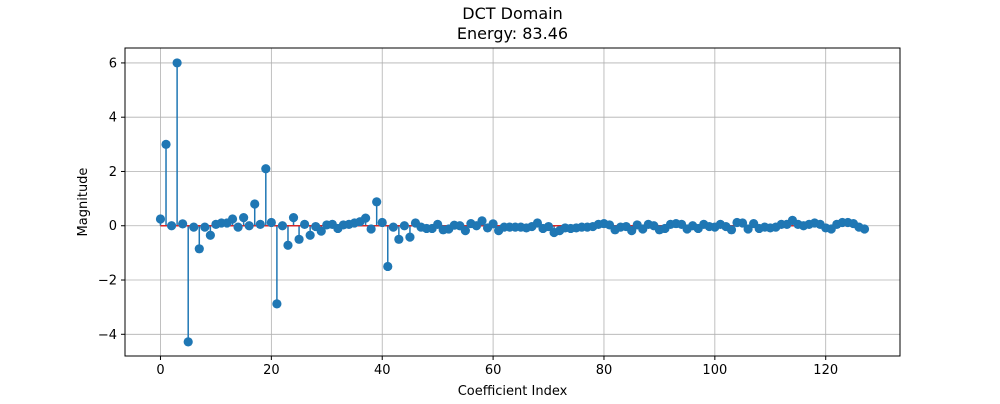  What do you see at coordinates (714, 370) in the screenshot?
I see `x-tick-label: 100` at bounding box center [714, 370].